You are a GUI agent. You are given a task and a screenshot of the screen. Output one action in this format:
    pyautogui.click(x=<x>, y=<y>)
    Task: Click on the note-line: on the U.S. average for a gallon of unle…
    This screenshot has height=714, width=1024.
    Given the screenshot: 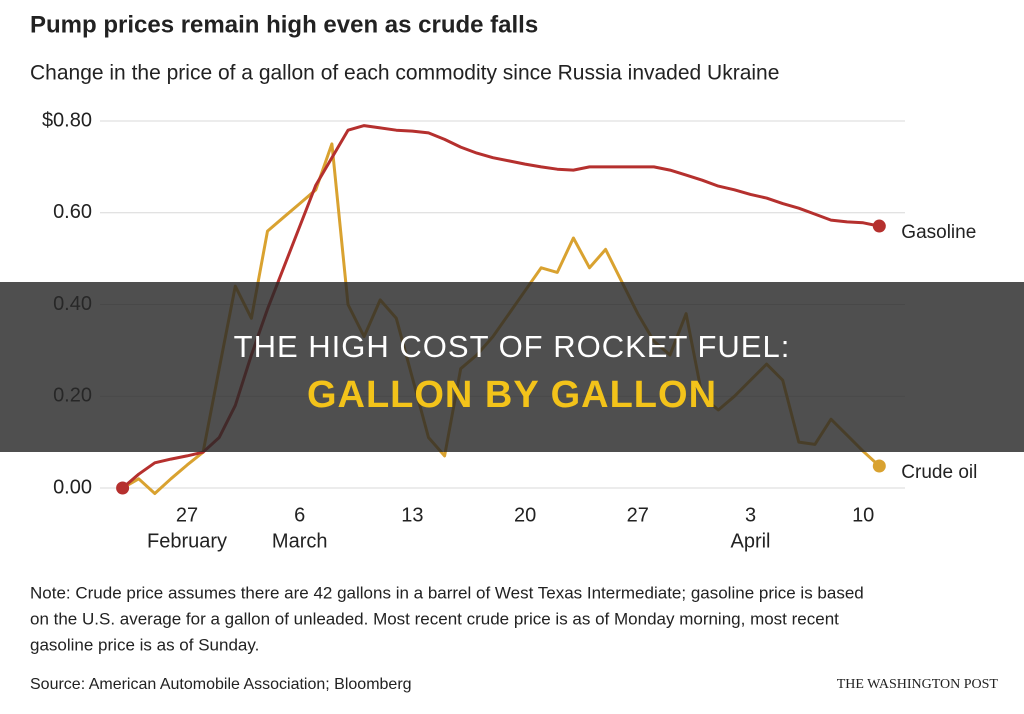 What is the action you would take?
    pyautogui.click(x=434, y=618)
    